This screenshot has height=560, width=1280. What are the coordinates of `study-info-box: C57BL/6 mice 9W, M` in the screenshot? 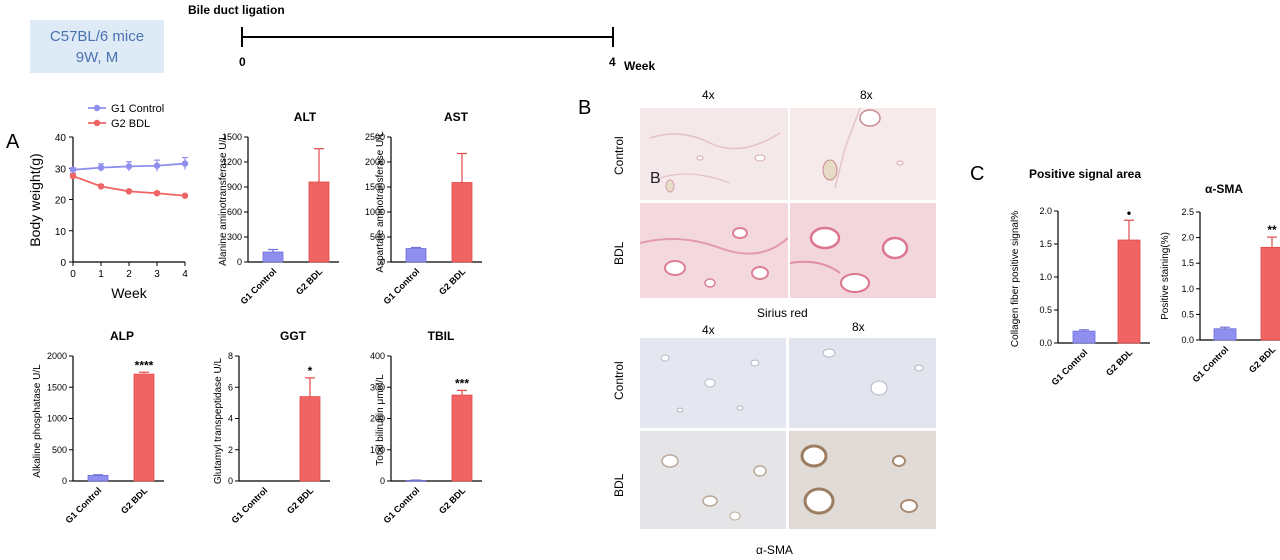 It's located at (97, 46).